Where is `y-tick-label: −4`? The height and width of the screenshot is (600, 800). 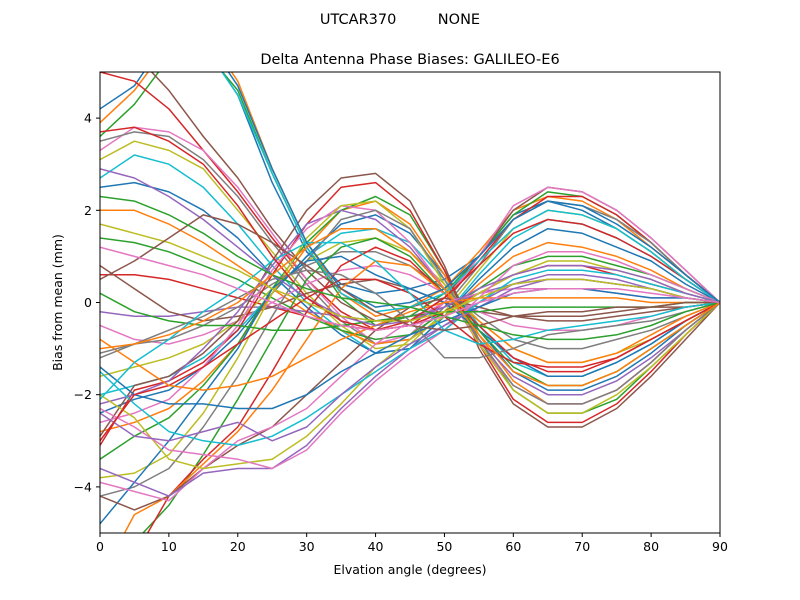 y-tick-label: −4 is located at coordinates (83, 486).